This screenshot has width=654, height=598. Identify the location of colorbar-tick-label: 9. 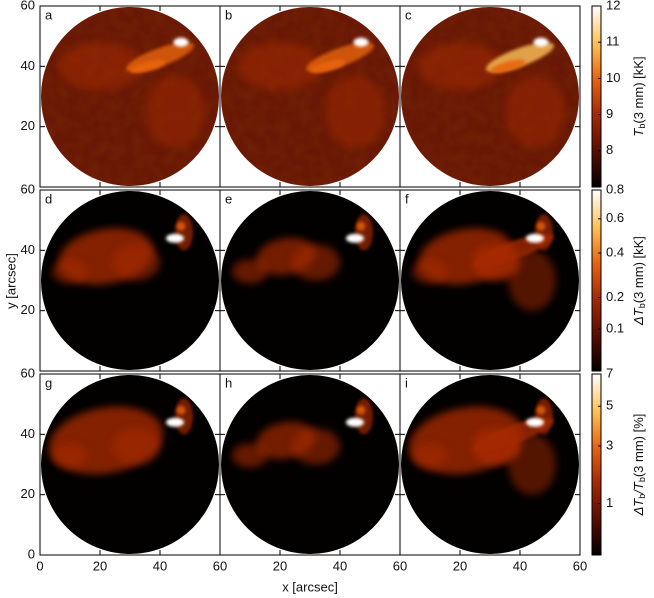
(609, 113).